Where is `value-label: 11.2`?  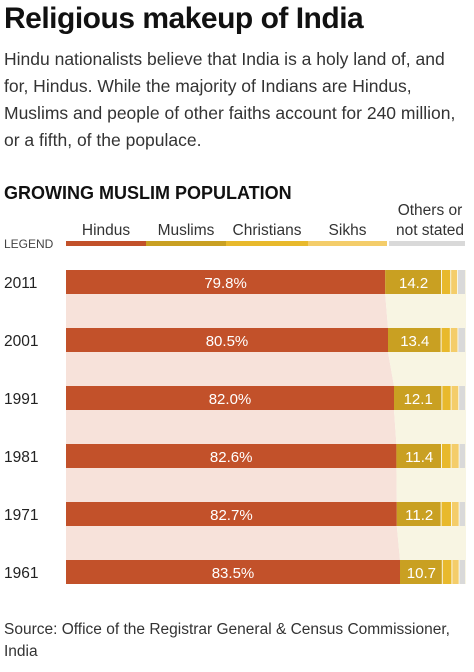 value-label: 11.2 is located at coordinates (419, 515).